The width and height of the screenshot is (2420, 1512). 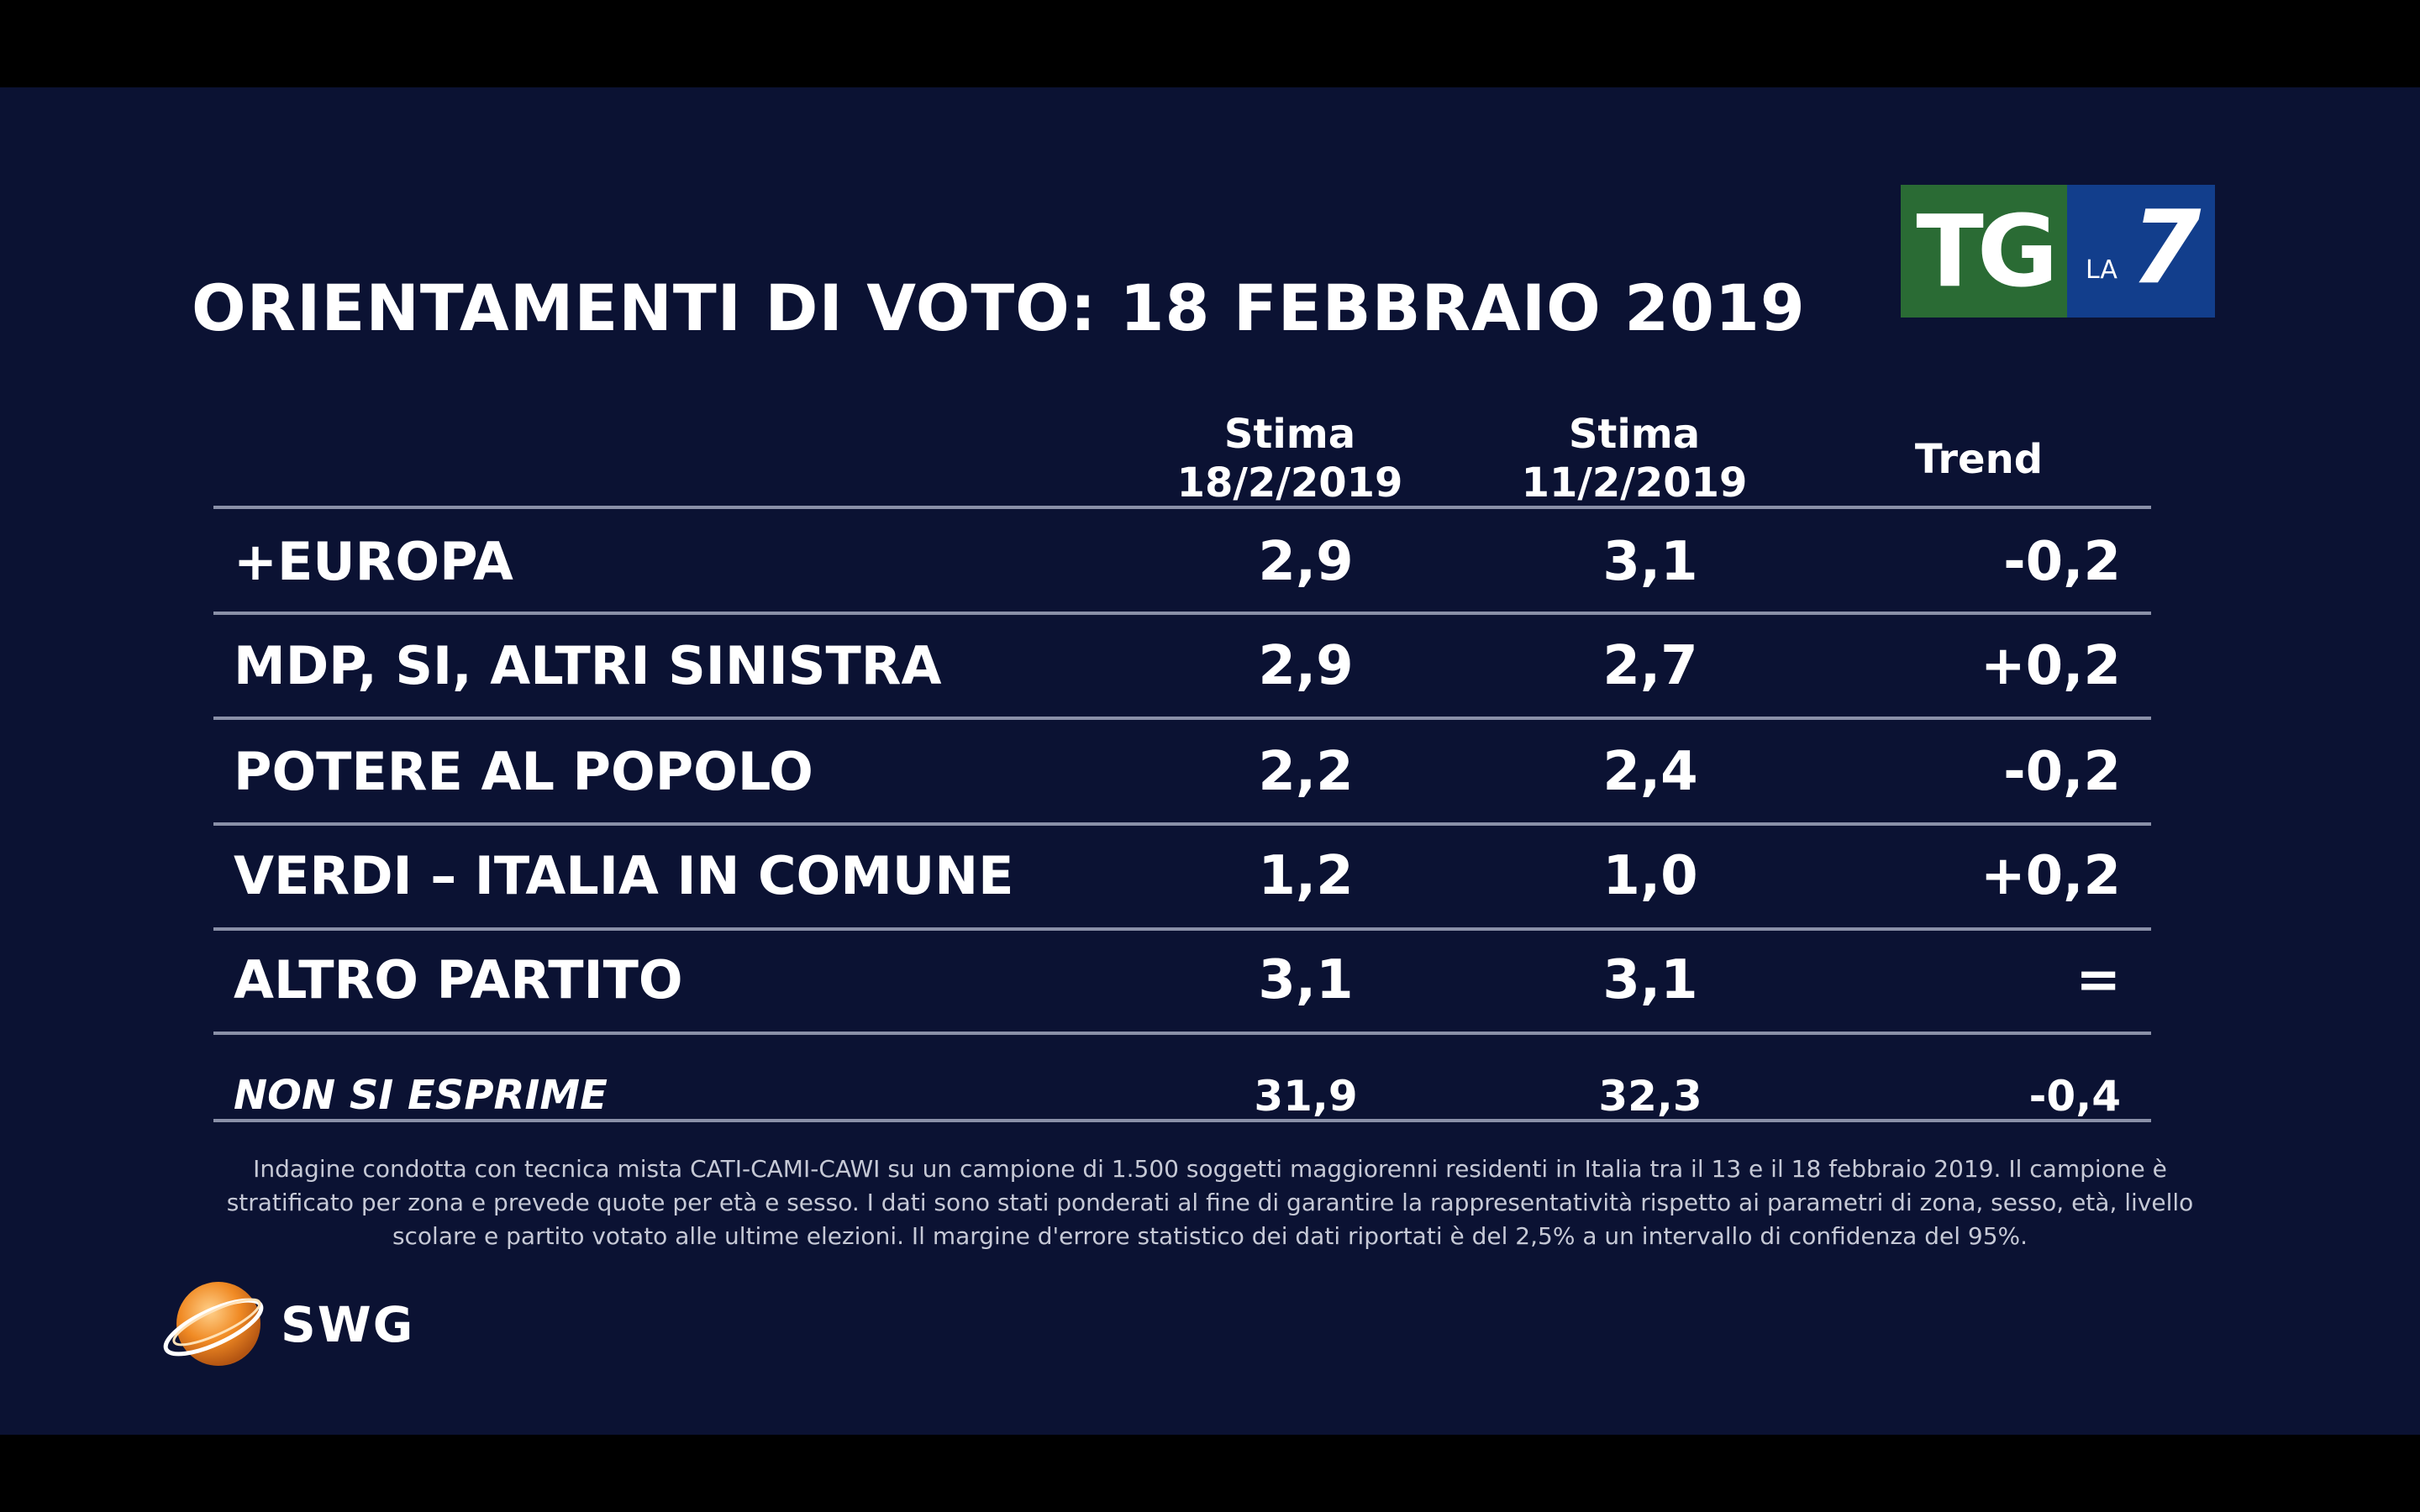 I want to click on swg-globe-icon, so click(x=216, y=1324).